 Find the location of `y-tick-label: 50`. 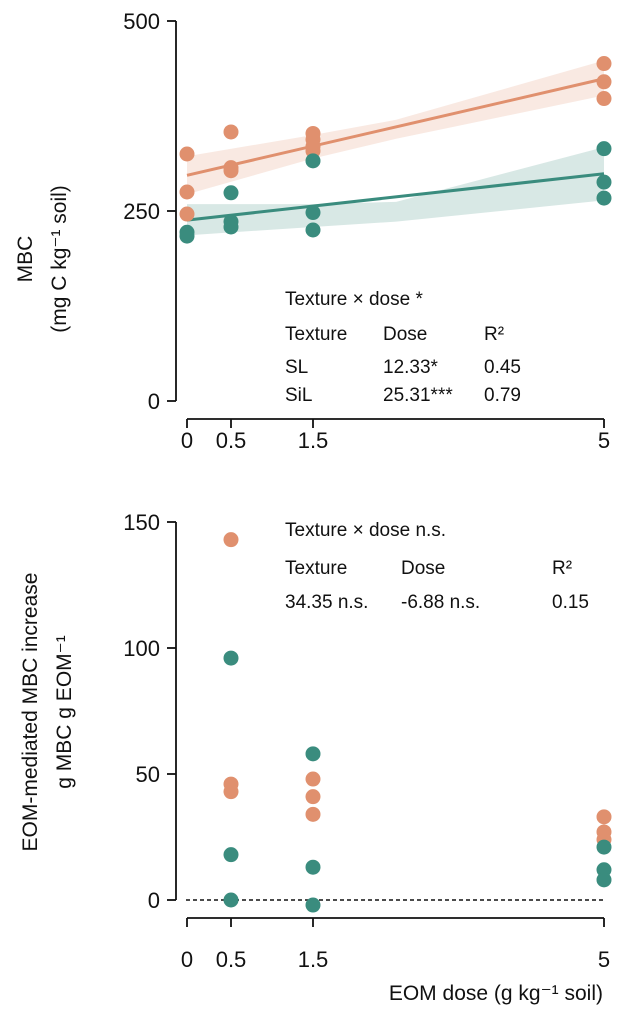

y-tick-label: 50 is located at coordinates (148, 774).